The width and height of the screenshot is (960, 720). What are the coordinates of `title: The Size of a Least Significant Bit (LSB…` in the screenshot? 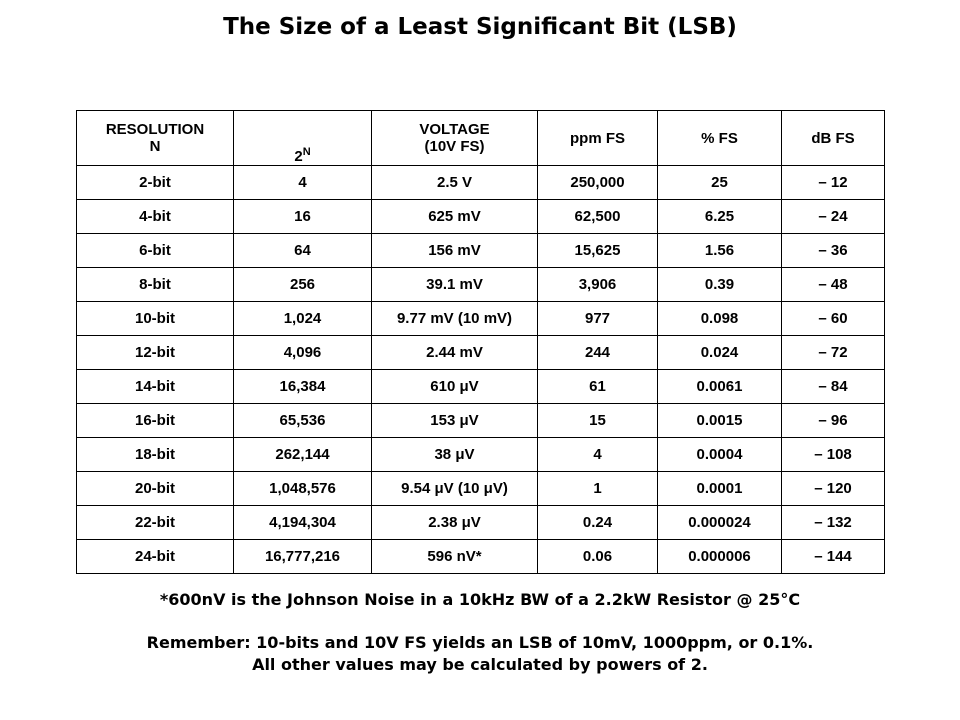 It's located at (480, 27).